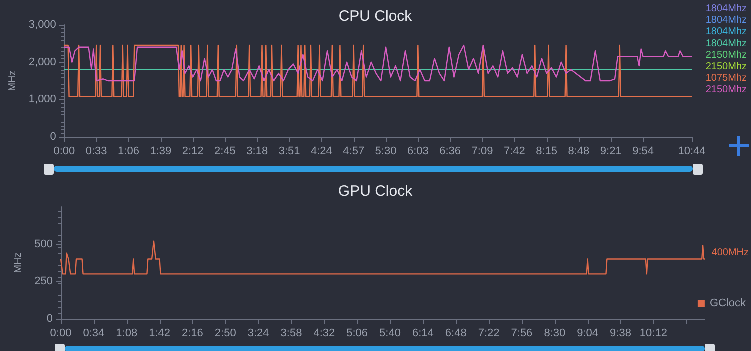  What do you see at coordinates (692, 152) in the screenshot?
I see `x-tick-label: 10:44` at bounding box center [692, 152].